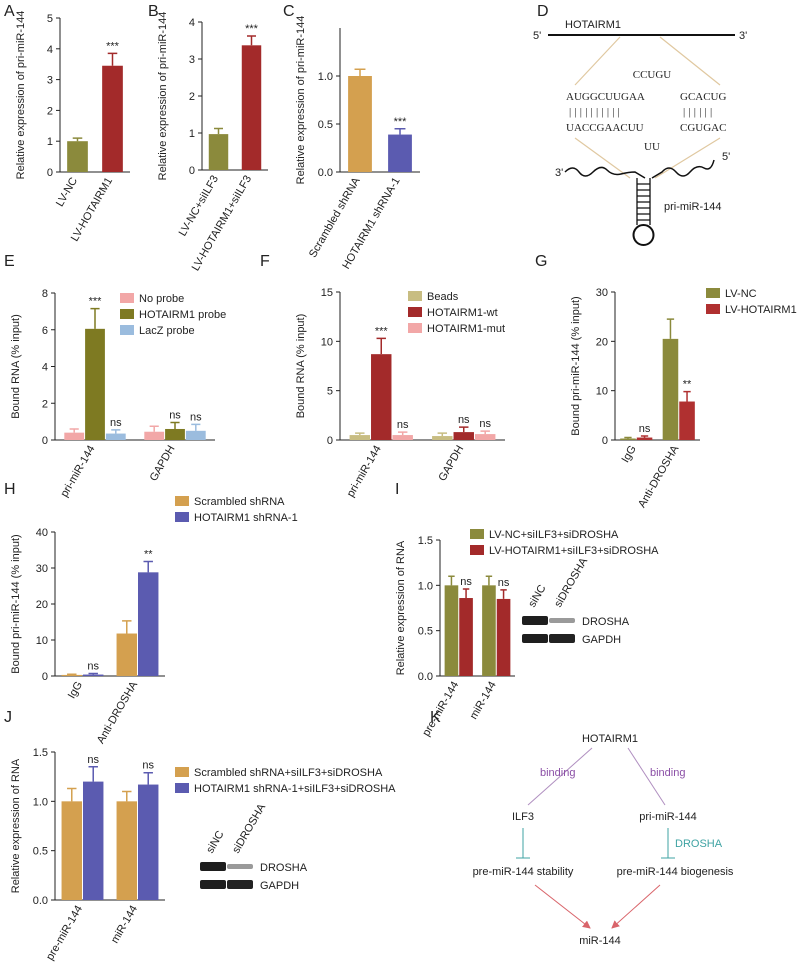 Image resolution: width=800 pixels, height=969 pixels. What do you see at coordinates (50, 81) in the screenshot?
I see `y-tick-label: 3` at bounding box center [50, 81].